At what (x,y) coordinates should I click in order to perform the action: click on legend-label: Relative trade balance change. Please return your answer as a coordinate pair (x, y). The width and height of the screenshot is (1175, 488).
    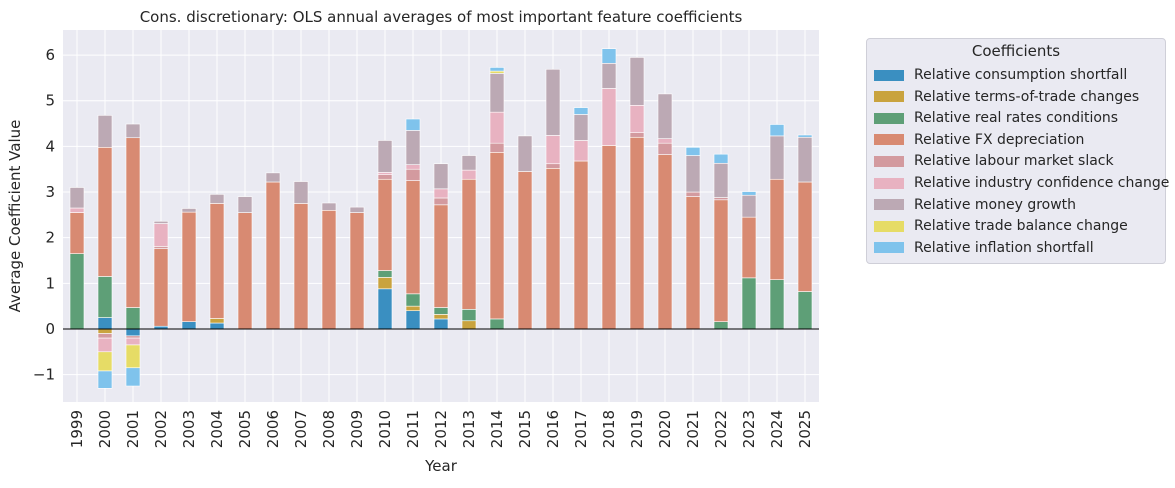
    Looking at the image, I should click on (1021, 226).